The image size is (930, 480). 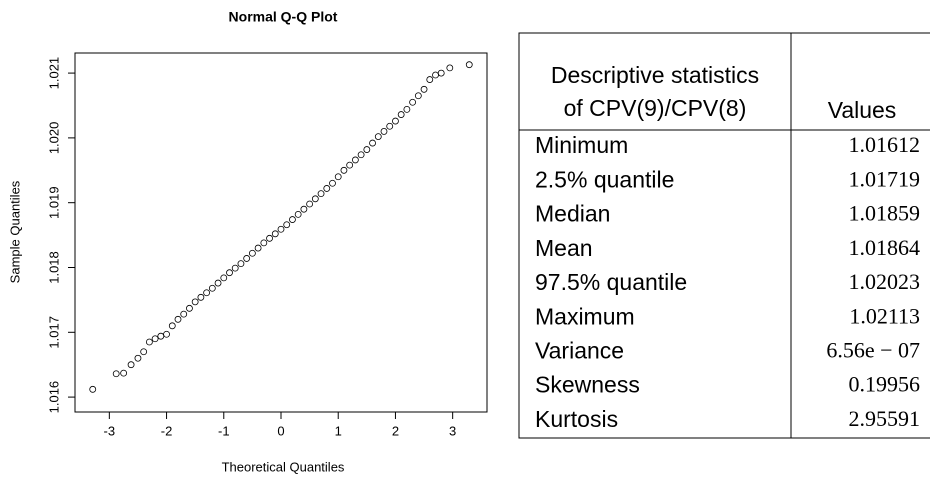 What do you see at coordinates (53, 397) in the screenshot?
I see `y-tick-label: 1.016` at bounding box center [53, 397].